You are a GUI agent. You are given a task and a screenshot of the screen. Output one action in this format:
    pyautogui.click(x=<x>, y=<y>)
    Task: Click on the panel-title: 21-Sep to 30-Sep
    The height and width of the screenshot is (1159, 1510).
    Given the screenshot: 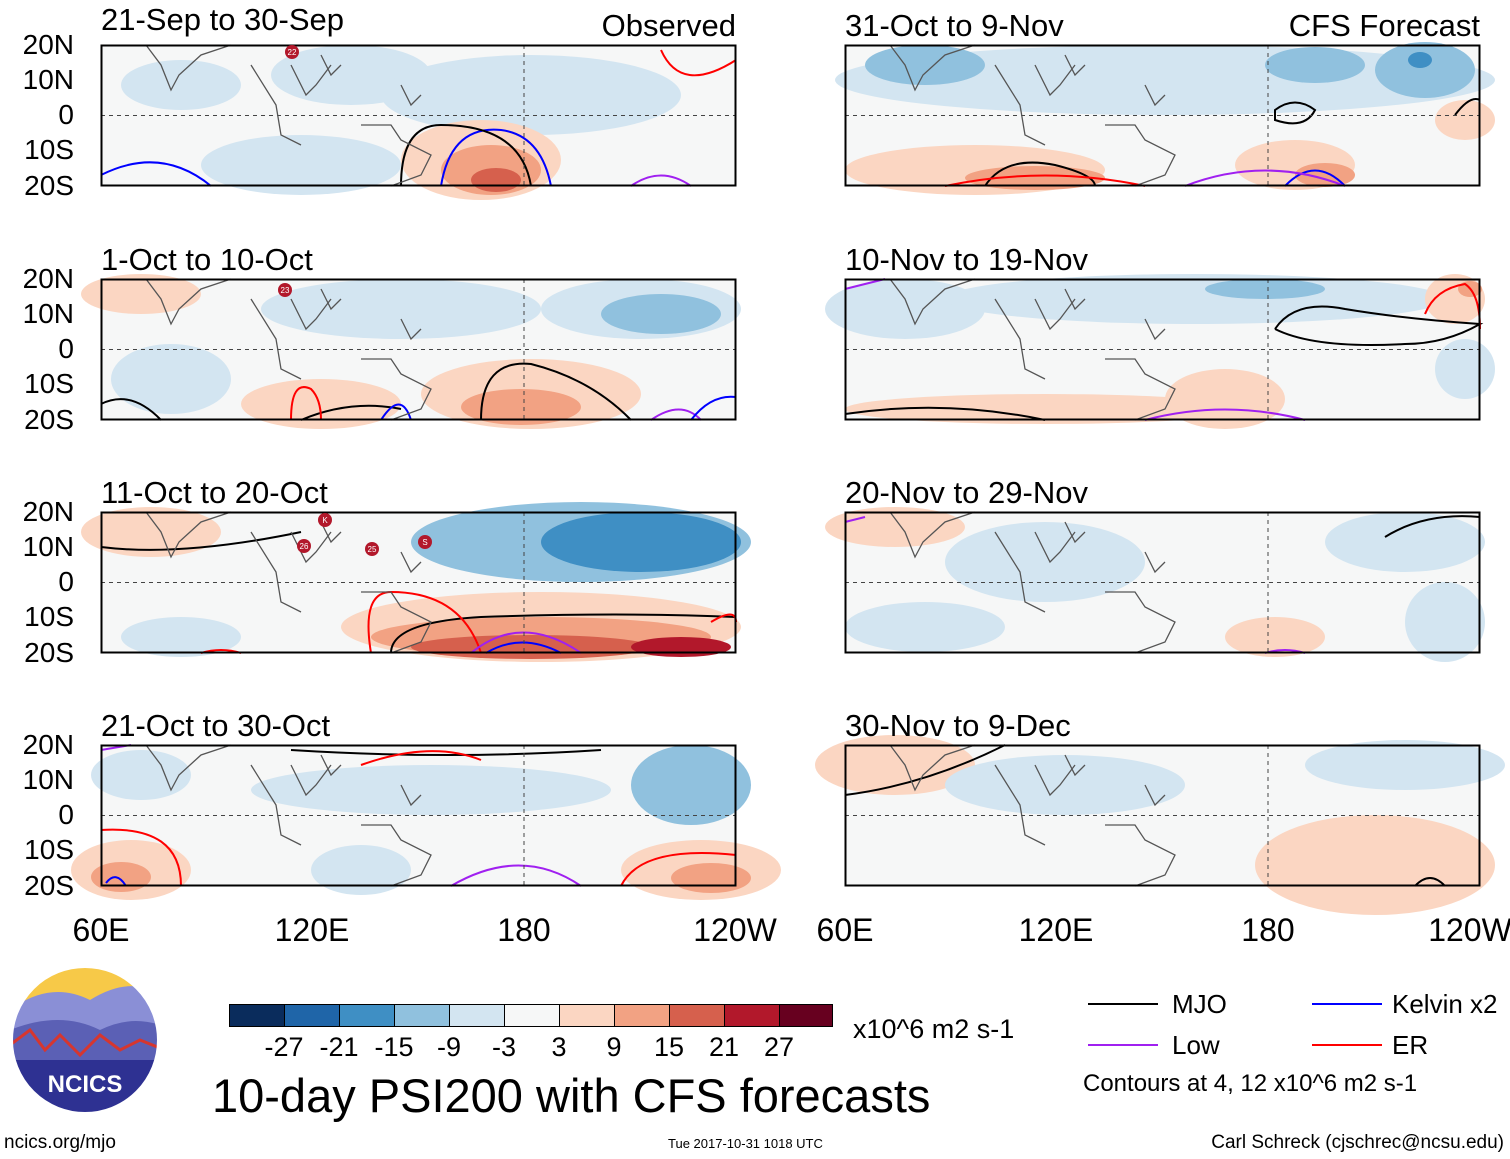 What is the action you would take?
    pyautogui.click(x=223, y=19)
    